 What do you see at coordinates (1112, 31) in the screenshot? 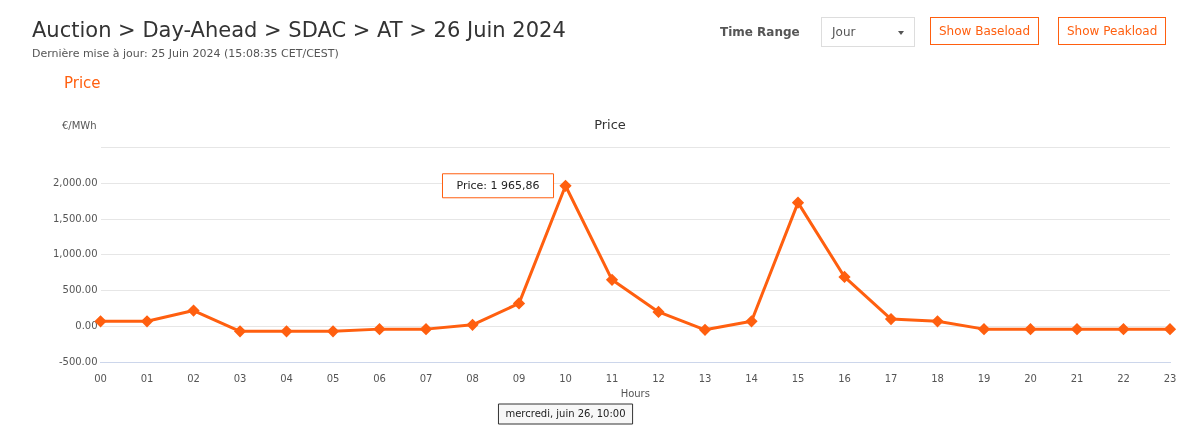
I see `peakload-button: Show Peakload` at bounding box center [1112, 31].